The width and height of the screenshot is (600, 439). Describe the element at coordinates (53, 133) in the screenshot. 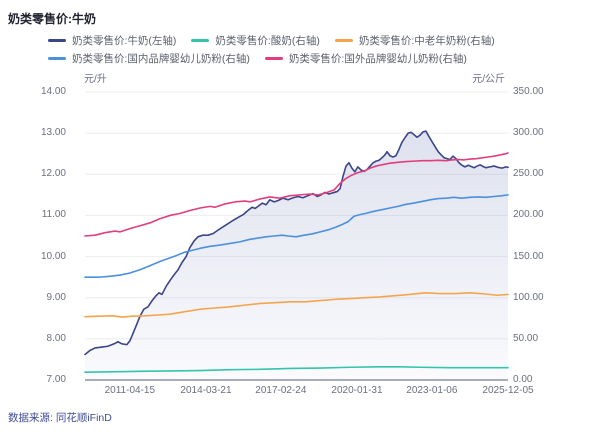

I see `left-axis-tick: 13.00` at that location.